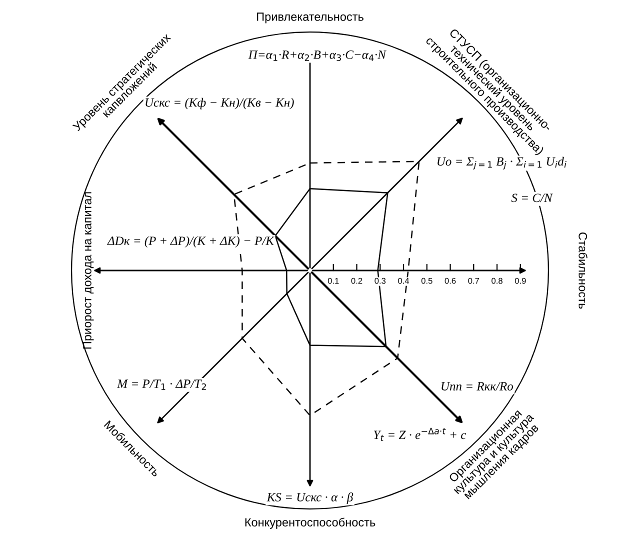  I want to click on y-tick-label: 0.4, so click(404, 281).